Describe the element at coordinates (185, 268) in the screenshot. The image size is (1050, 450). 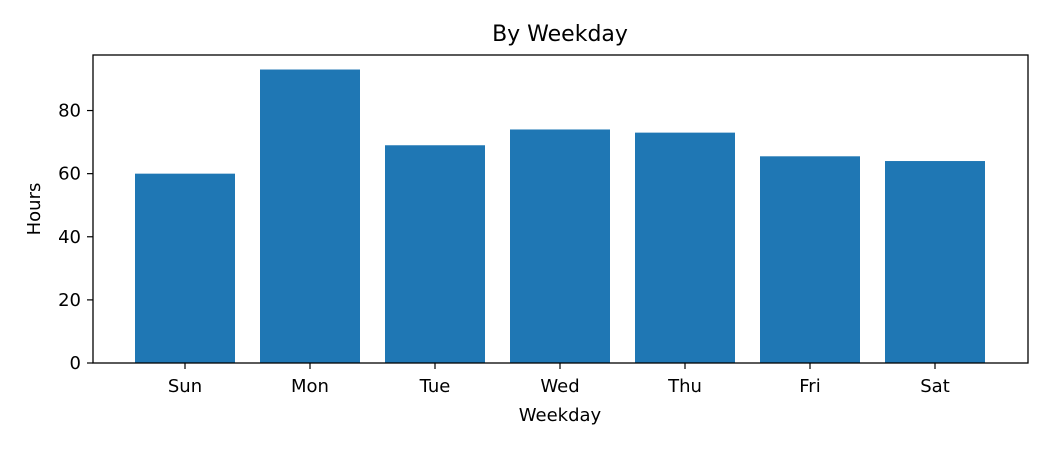
I see `bar-sun` at that location.